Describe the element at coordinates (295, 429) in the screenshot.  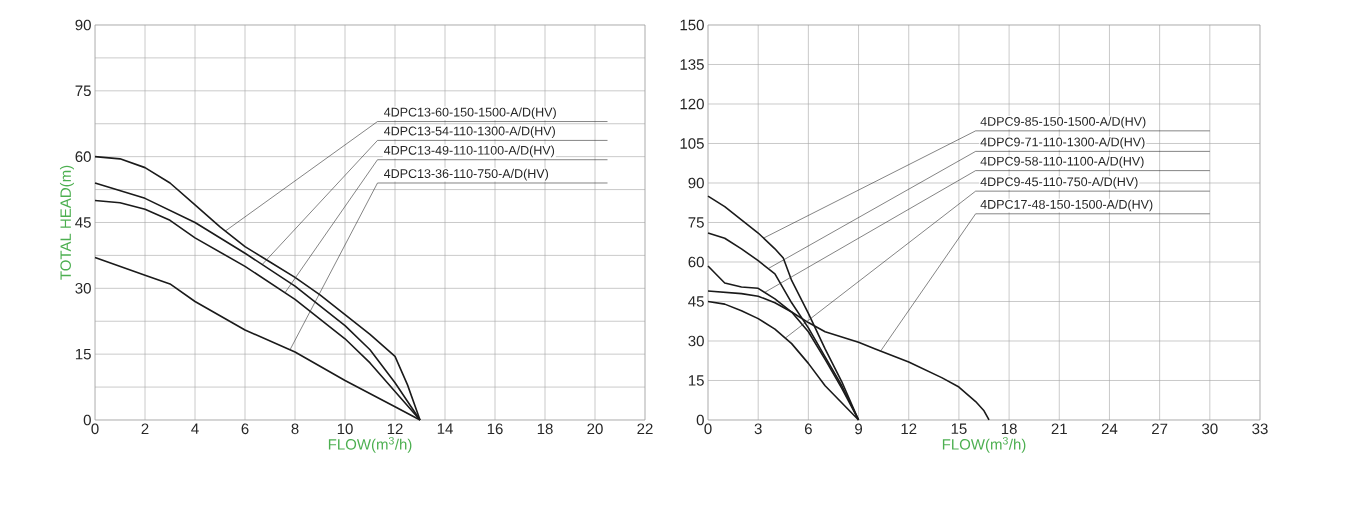
I see `x-tick-label: 8` at that location.